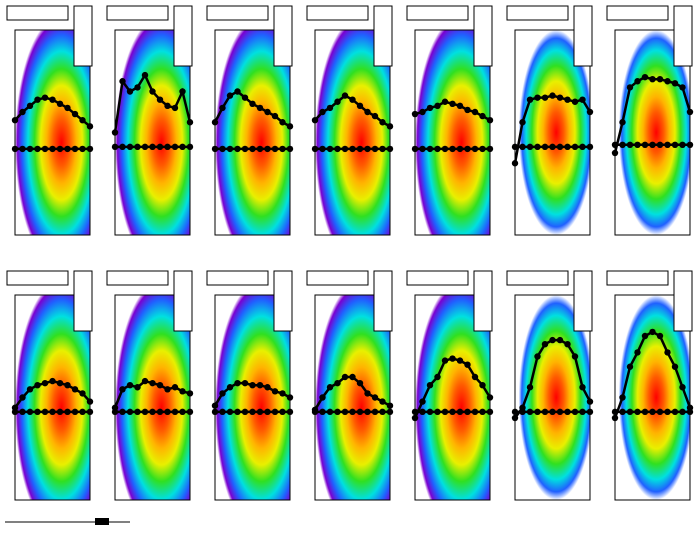 This screenshot has height=533, width=700. I want to click on stats-box, so click(683, 301).